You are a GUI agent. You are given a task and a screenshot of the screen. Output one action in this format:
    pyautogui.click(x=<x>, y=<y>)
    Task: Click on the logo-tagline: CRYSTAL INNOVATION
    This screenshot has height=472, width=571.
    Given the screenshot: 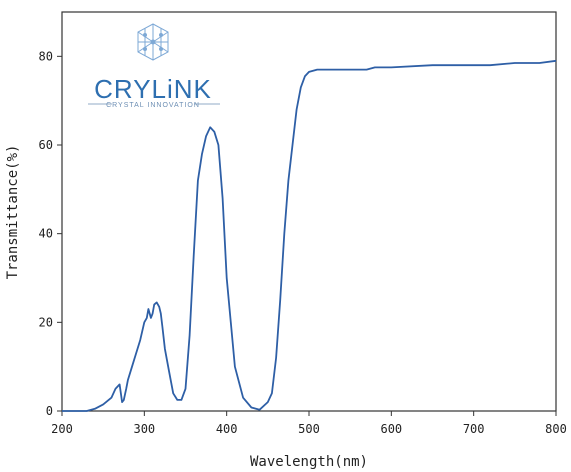 What is the action you would take?
    pyautogui.click(x=153, y=105)
    